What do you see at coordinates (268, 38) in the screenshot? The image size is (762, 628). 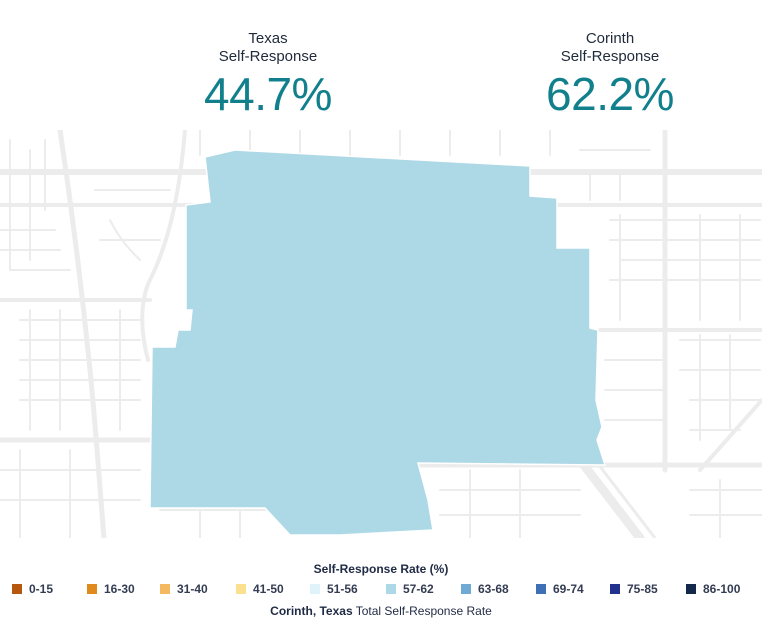 I see `texas-stat-label-line1: Texas` at bounding box center [268, 38].